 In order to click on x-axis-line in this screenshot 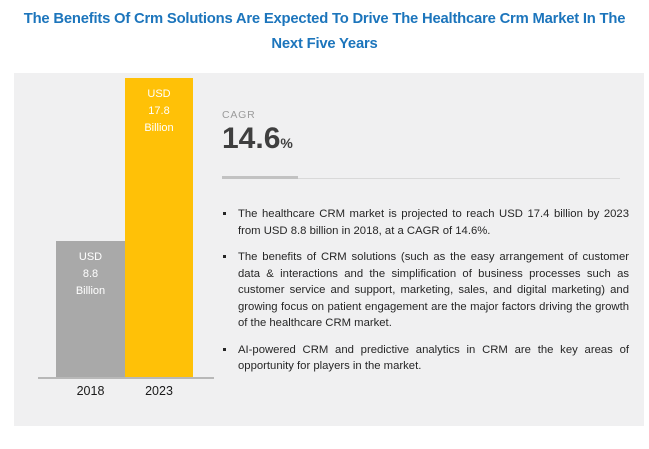, I will do `click(126, 378)`.